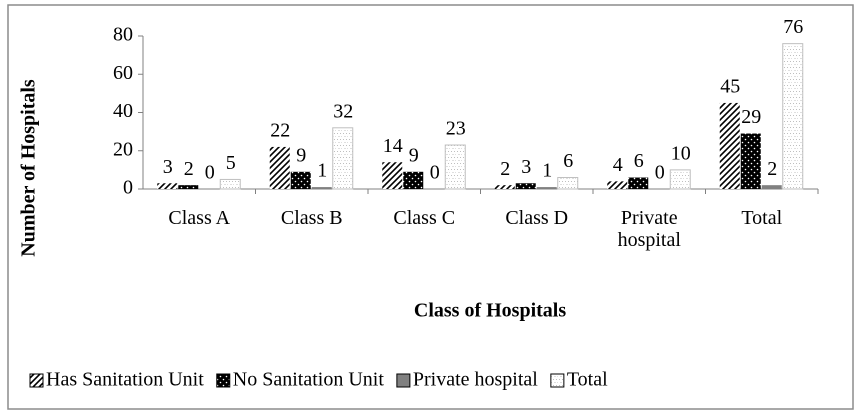  I want to click on x-axis-title: Class of Hospitals, so click(490, 311).